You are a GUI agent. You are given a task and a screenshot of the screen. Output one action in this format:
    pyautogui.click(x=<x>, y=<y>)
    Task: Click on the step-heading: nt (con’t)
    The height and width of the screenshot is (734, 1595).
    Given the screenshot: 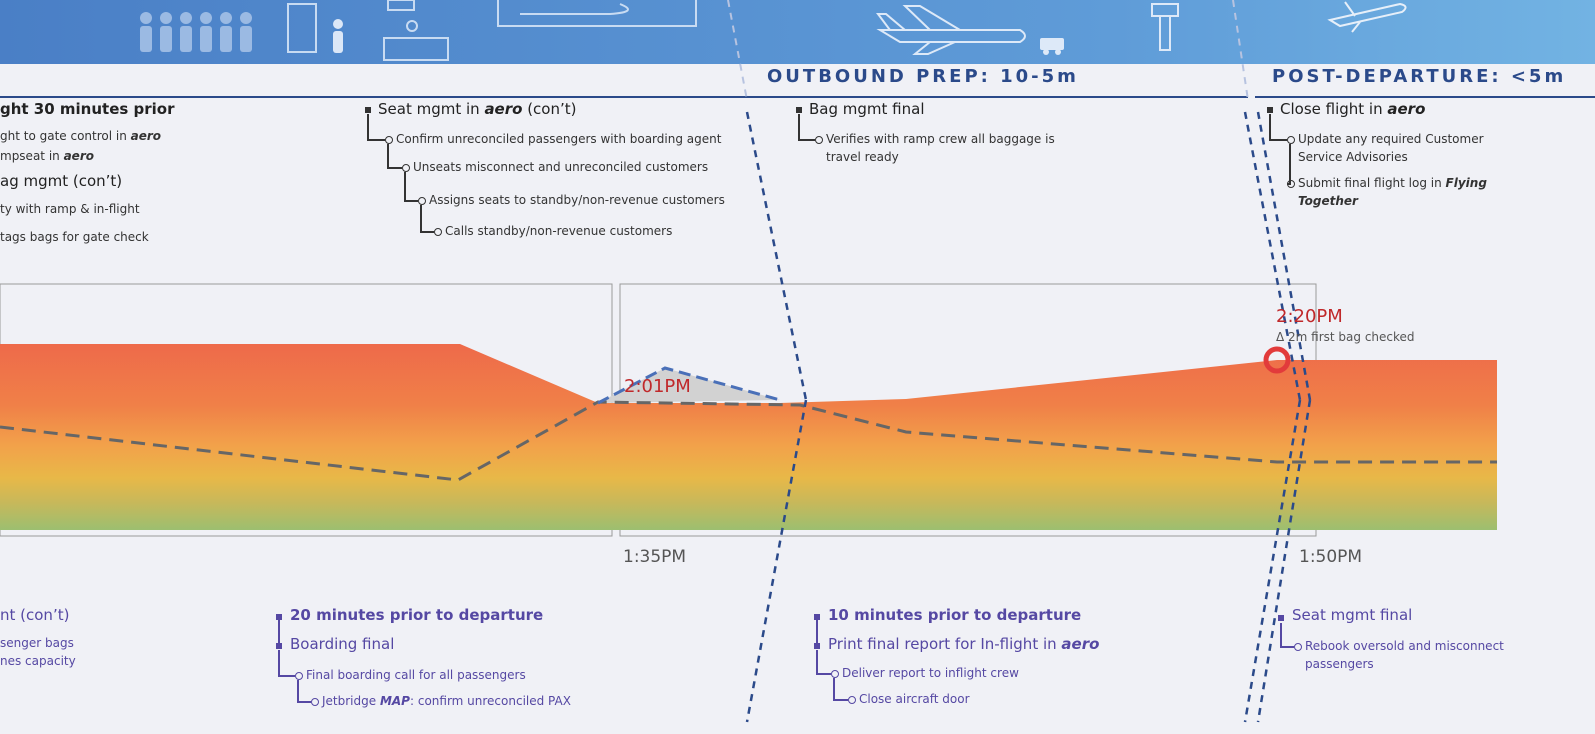 What is the action you would take?
    pyautogui.click(x=35, y=615)
    